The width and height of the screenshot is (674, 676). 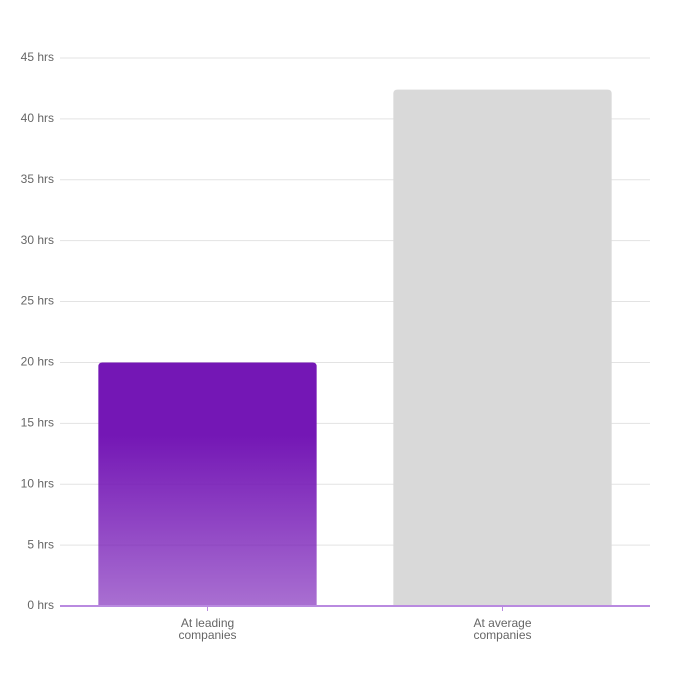 I want to click on x-tick-label: At leading companies, so click(x=207, y=629).